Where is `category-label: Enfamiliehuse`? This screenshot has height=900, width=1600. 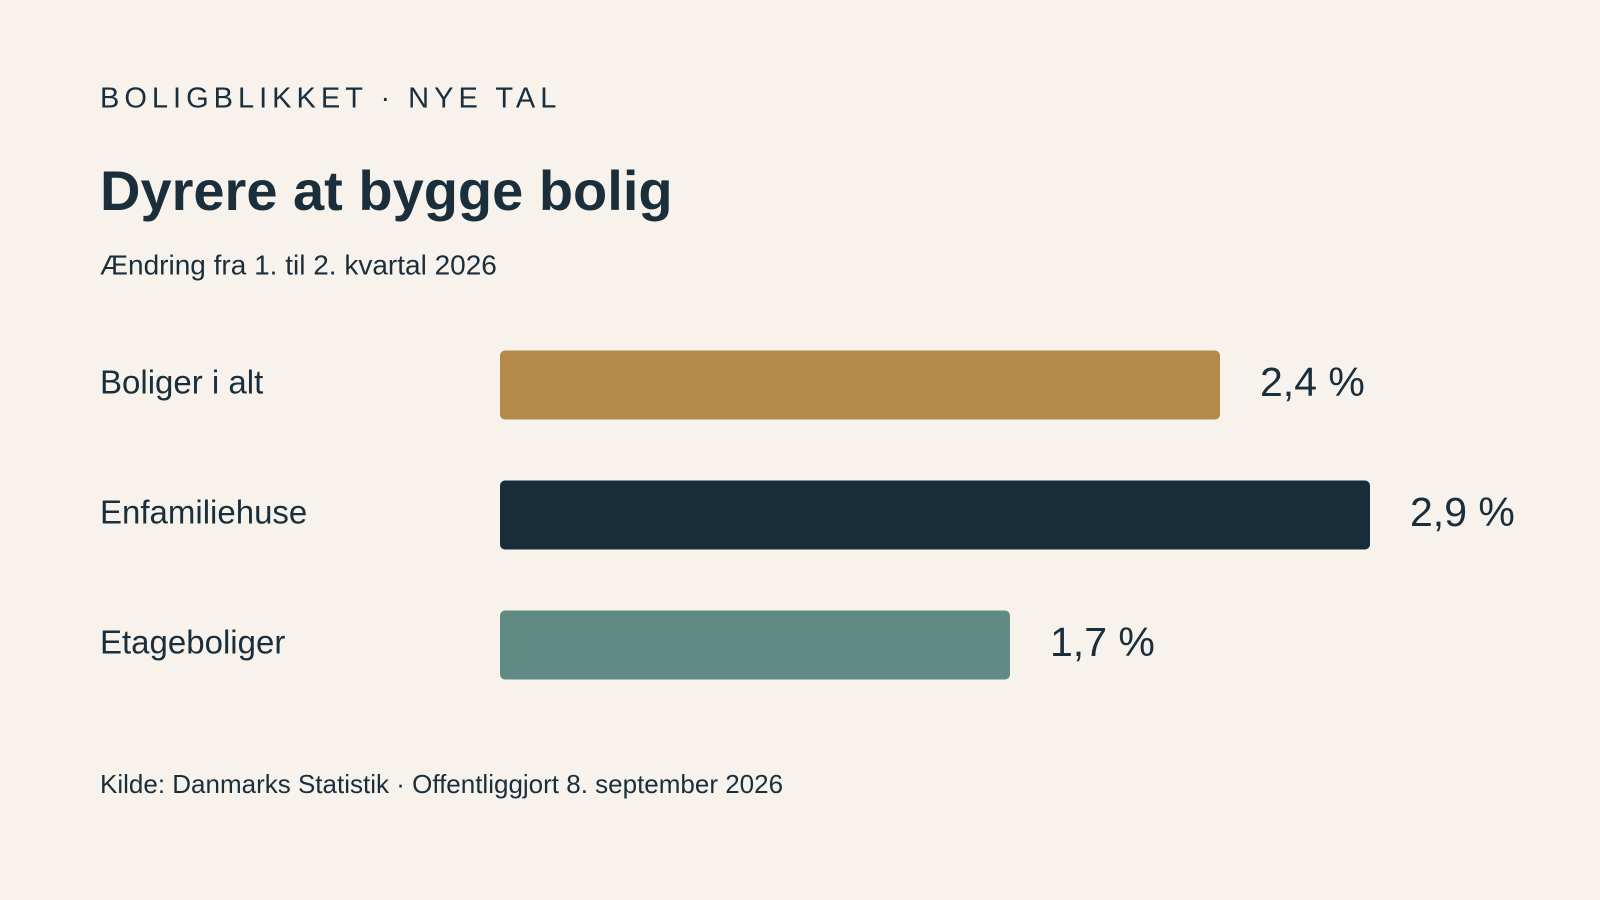 category-label: Enfamiliehuse is located at coordinates (203, 512).